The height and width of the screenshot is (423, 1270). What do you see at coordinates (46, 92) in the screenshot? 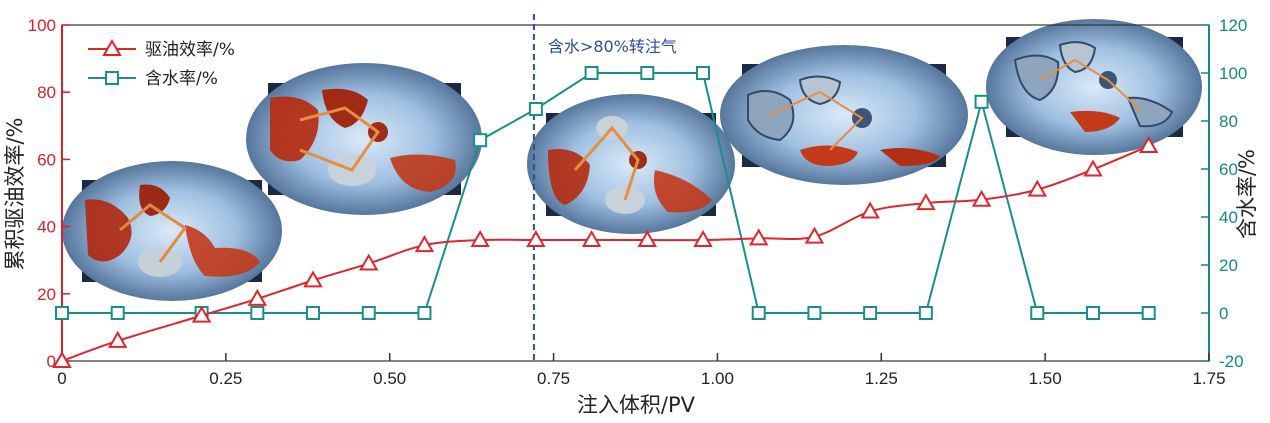
I see `left-tick-label: 80` at bounding box center [46, 92].